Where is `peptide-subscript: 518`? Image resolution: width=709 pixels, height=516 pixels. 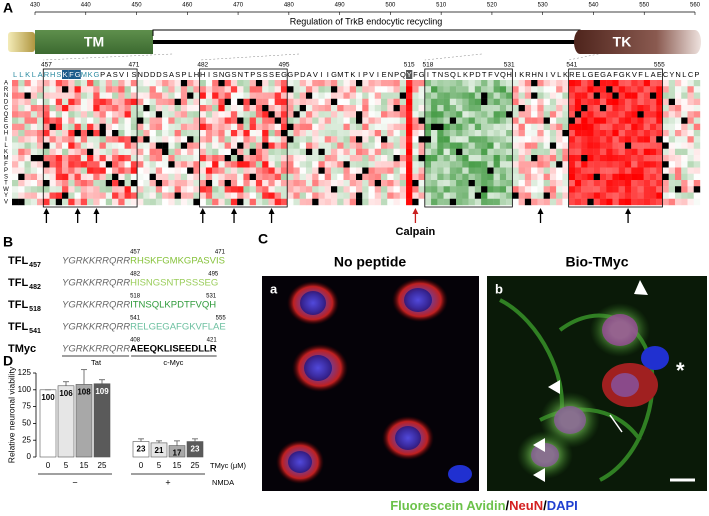 peptide-subscript: 518 is located at coordinates (35, 309).